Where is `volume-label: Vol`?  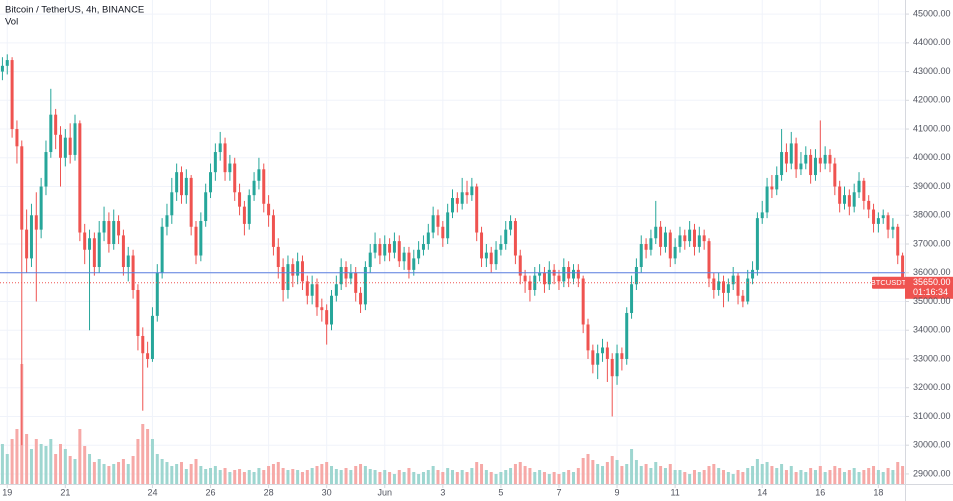
volume-label: Vol is located at coordinates (11, 22).